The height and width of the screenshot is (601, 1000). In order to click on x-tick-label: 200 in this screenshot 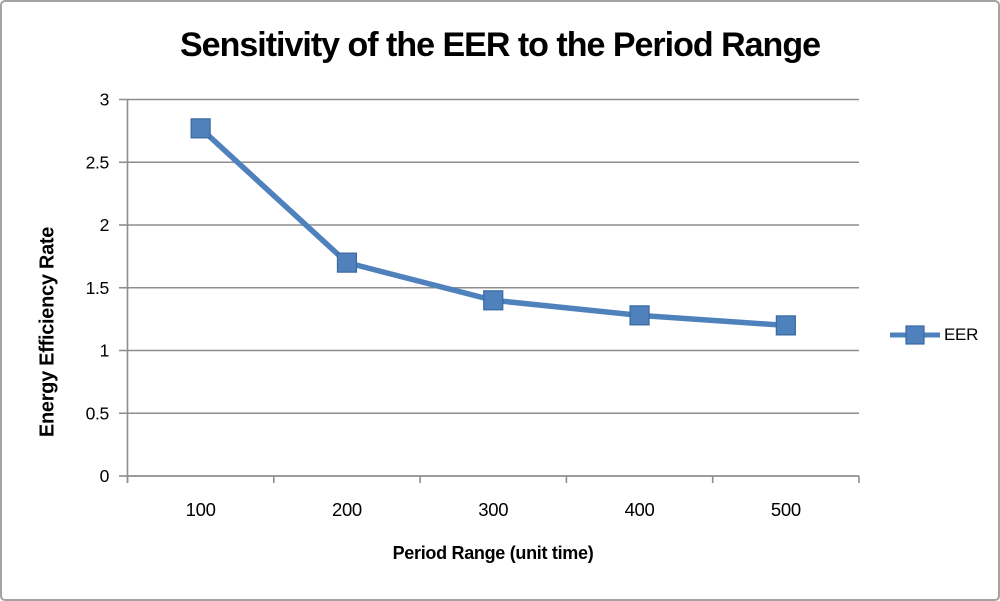, I will do `click(347, 509)`.